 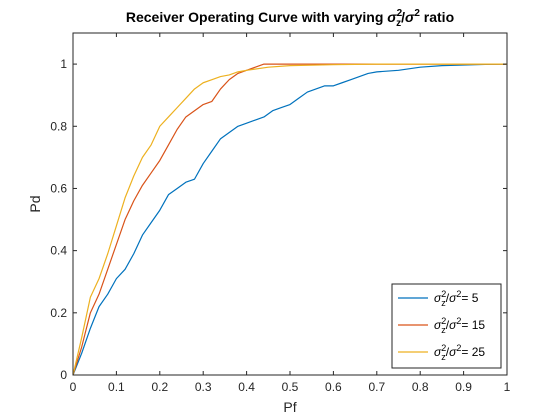 I want to click on x-tick-label: 0.9, so click(x=463, y=387).